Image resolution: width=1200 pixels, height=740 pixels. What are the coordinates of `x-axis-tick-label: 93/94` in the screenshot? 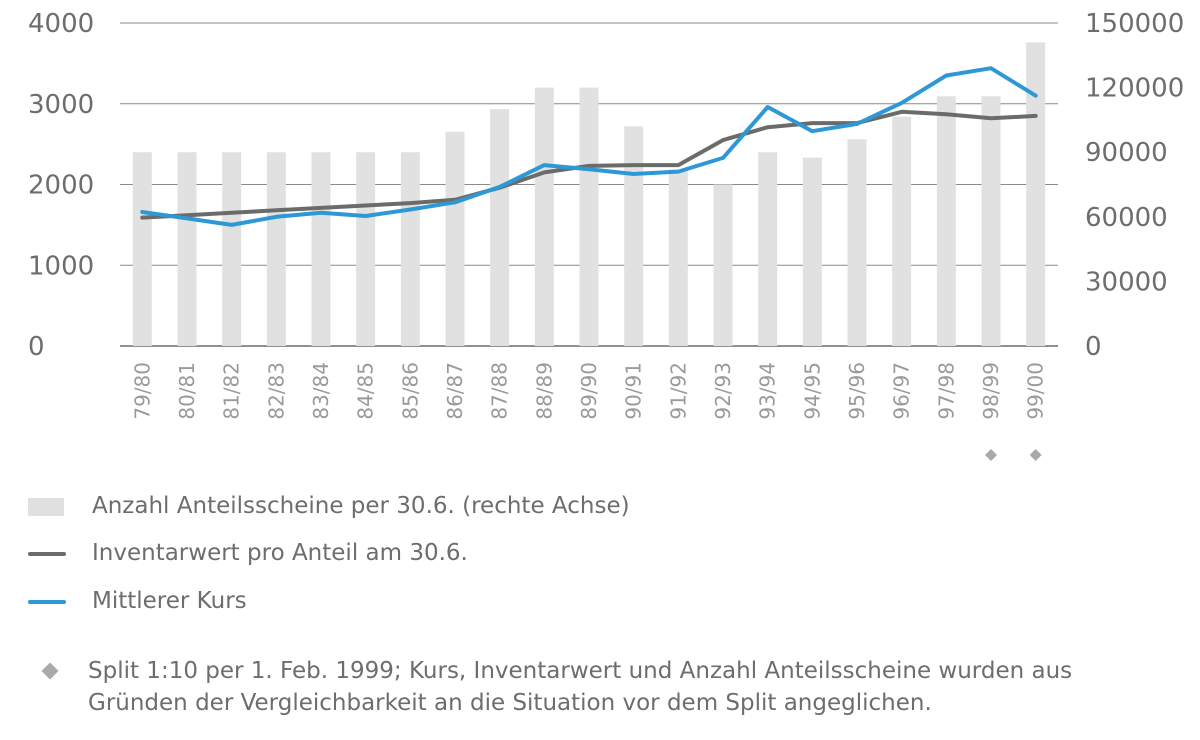 It's located at (768, 391).